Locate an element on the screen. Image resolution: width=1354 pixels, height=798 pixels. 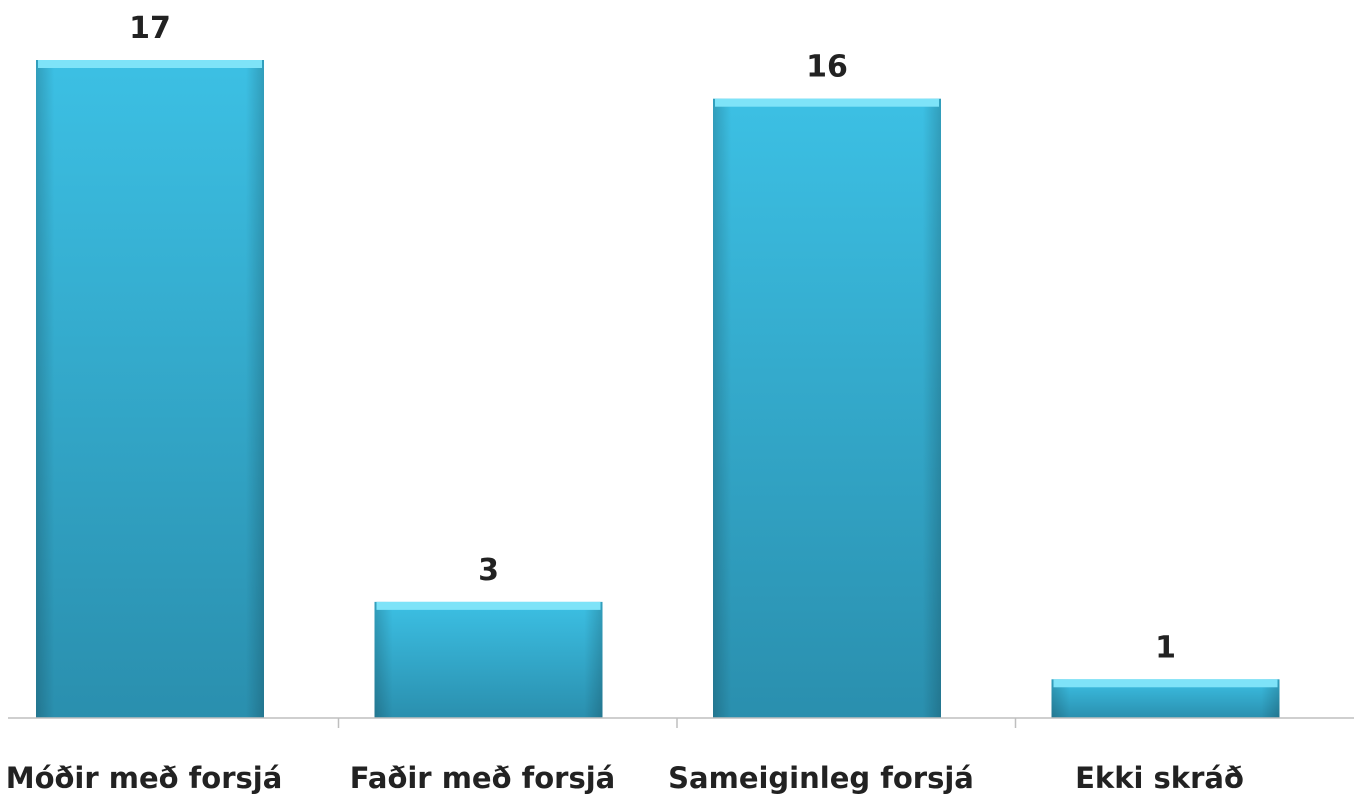
category-label-sameiginleg-forsja: Sameiginleg forsjá is located at coordinates (821, 778).